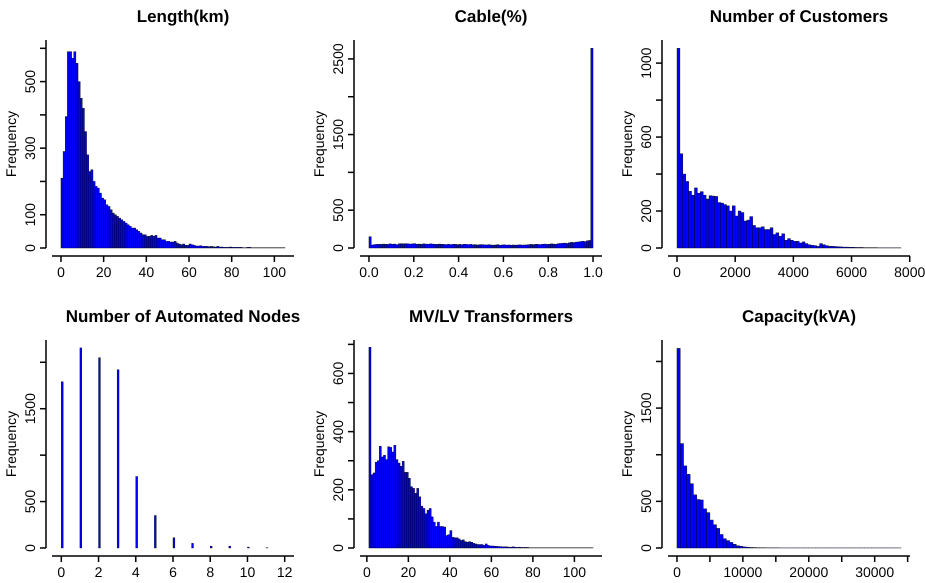 The width and height of the screenshot is (925, 583). What do you see at coordinates (183, 16) in the screenshot?
I see `chart-title: Length(km)` at bounding box center [183, 16].